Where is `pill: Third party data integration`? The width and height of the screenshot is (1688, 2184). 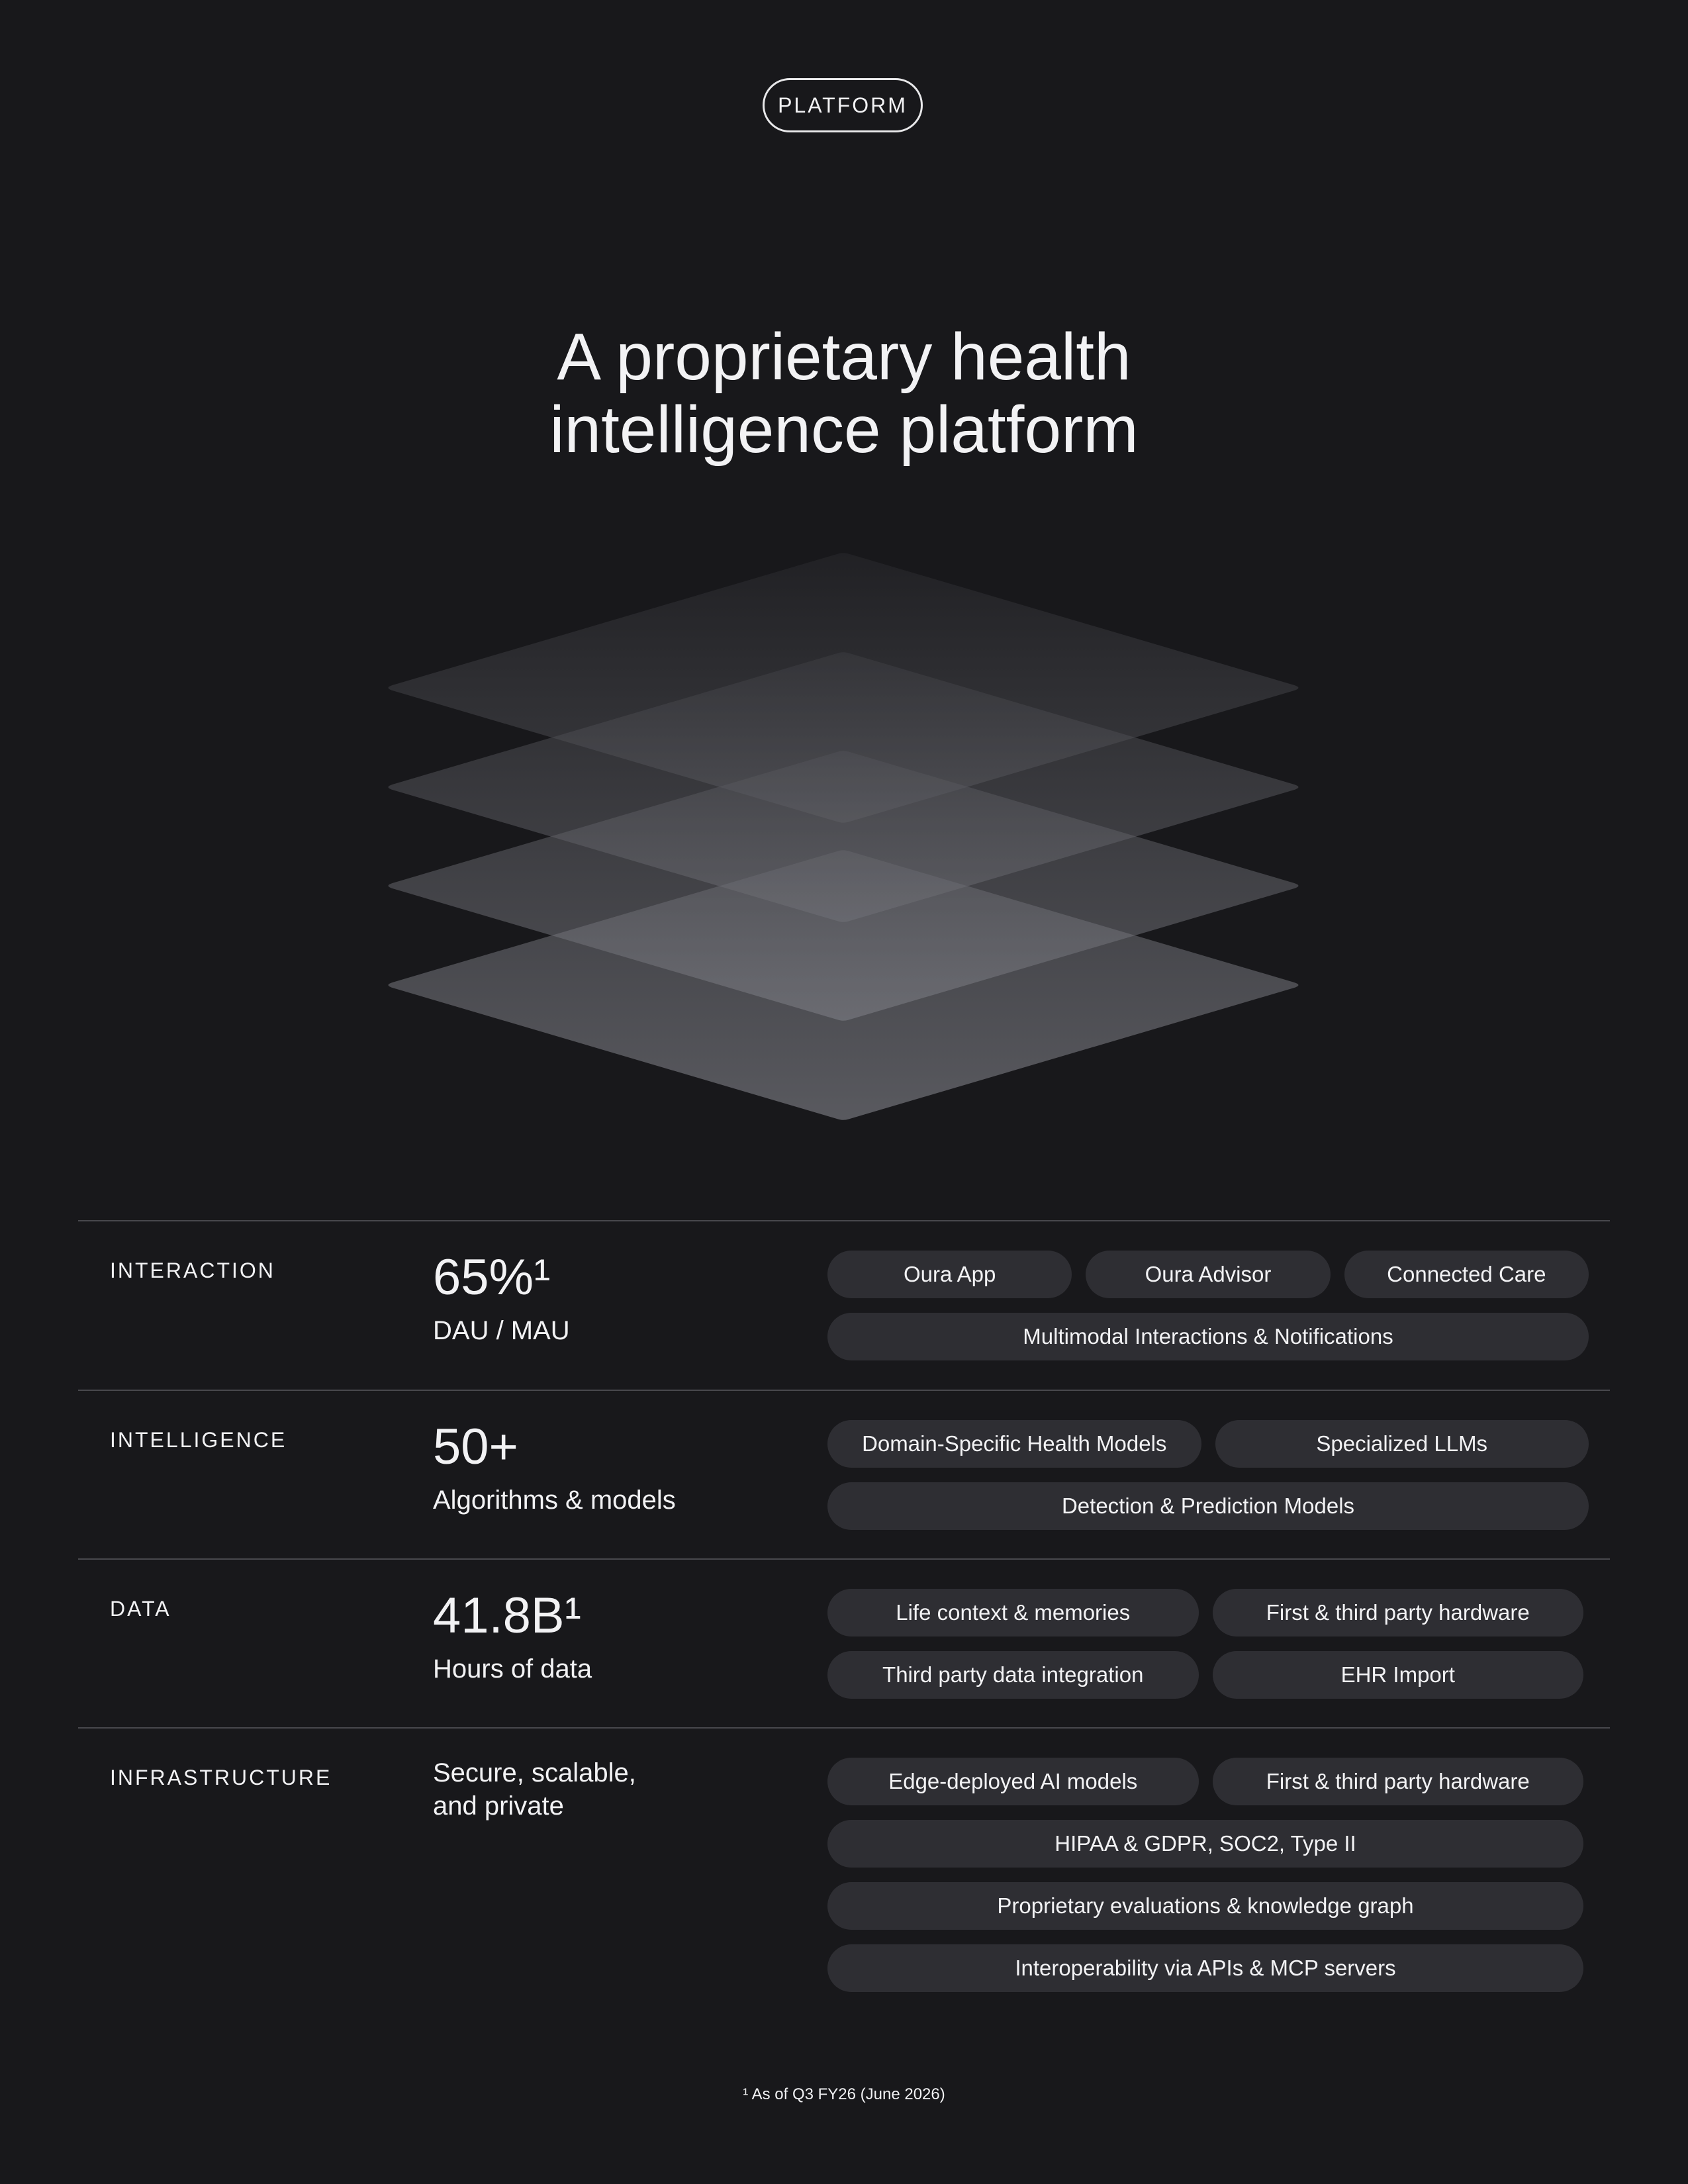
pill: Third party data integration is located at coordinates (1013, 1675).